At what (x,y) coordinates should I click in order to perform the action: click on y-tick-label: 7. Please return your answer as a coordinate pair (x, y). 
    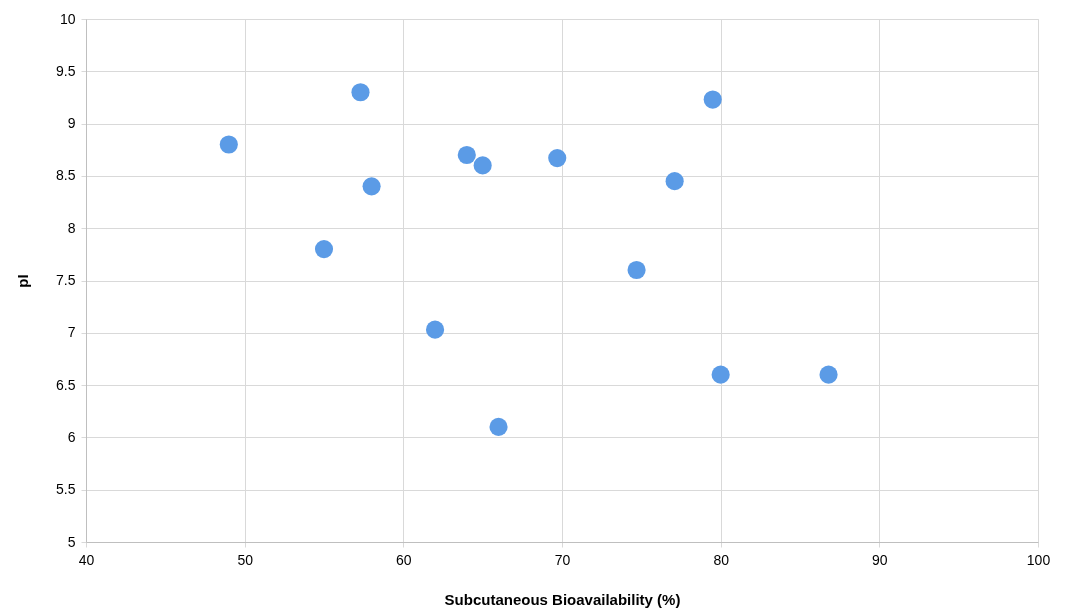
    Looking at the image, I should click on (71, 332).